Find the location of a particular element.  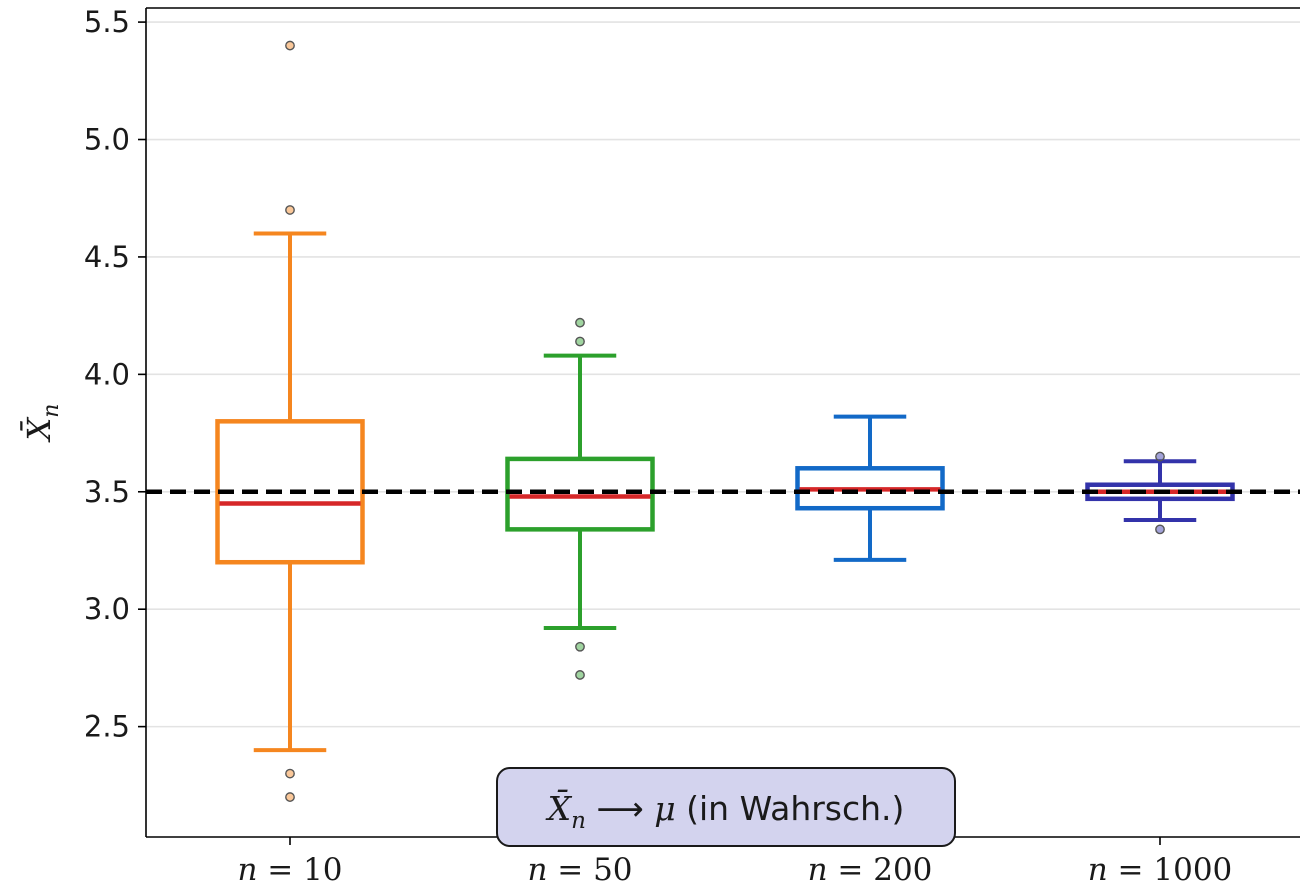

x-tick-label: n = 50 is located at coordinates (579, 870).